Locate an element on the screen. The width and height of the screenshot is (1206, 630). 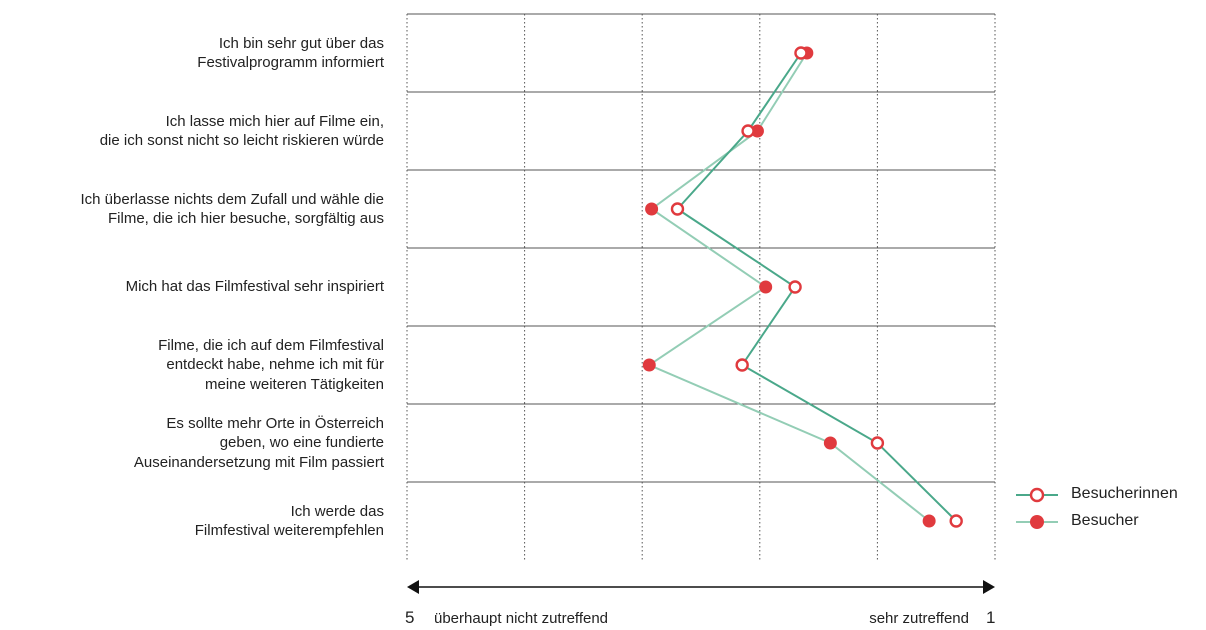
legend-label-besucher: Besucher is located at coordinates (1105, 520).